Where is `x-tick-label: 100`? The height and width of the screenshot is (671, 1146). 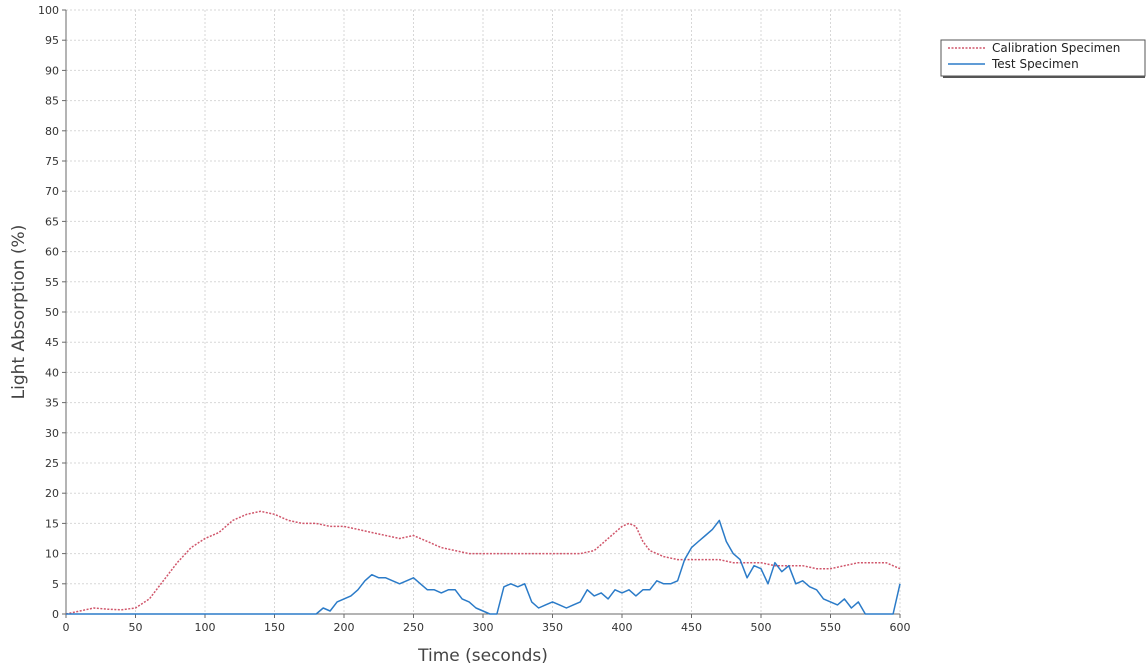
x-tick-label: 100 is located at coordinates (205, 627).